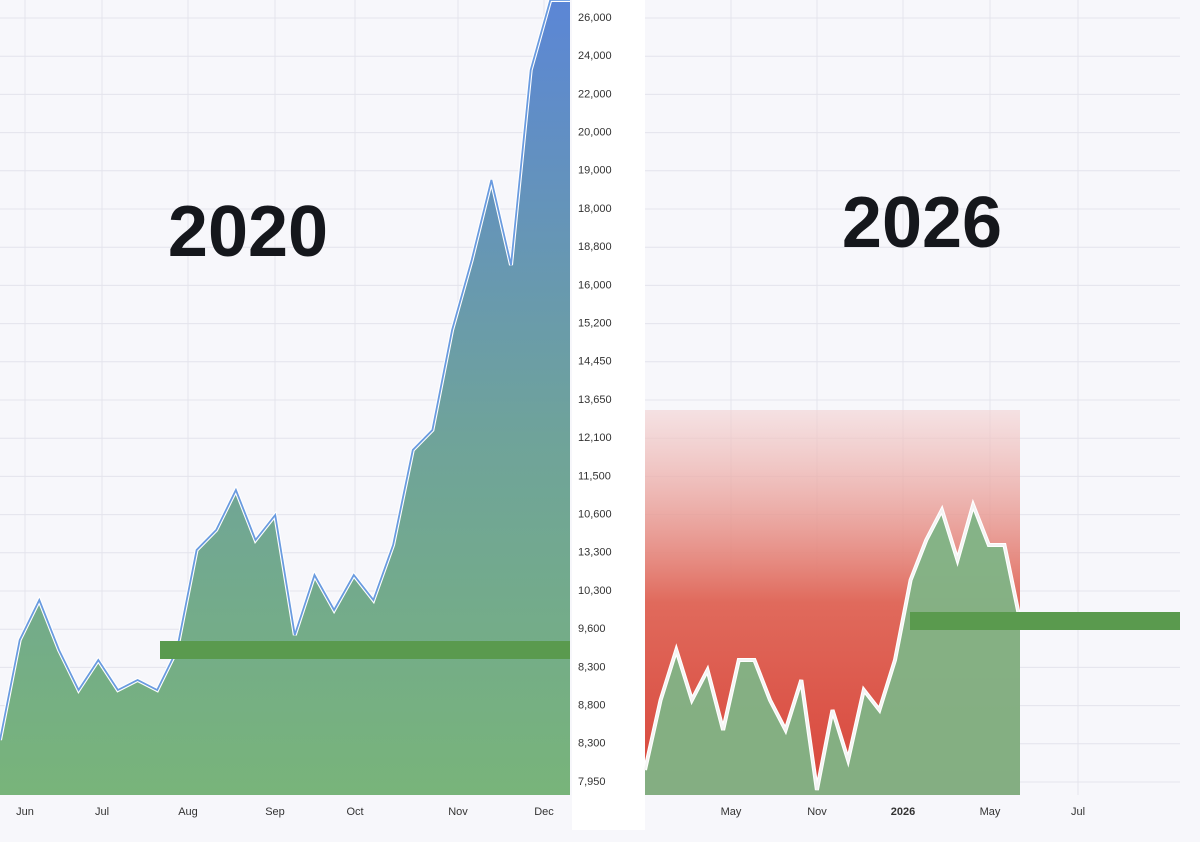  What do you see at coordinates (595, 324) in the screenshot?
I see `y-tick-label: 15,200` at bounding box center [595, 324].